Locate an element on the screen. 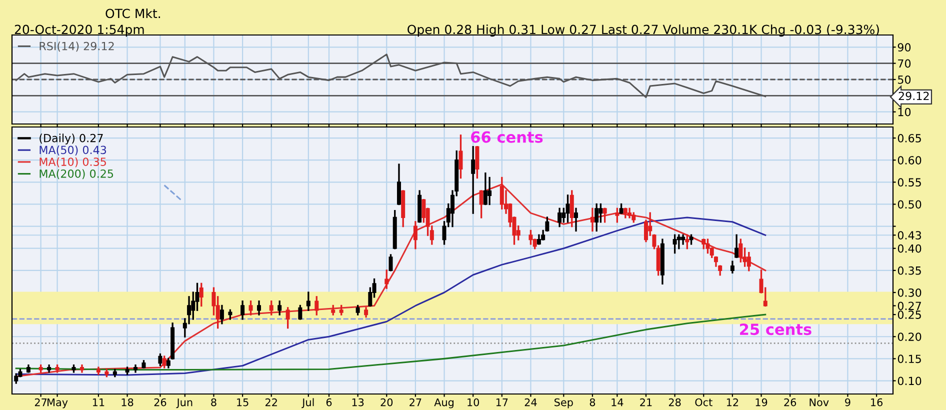  x-tick-label: 28 is located at coordinates (674, 402).